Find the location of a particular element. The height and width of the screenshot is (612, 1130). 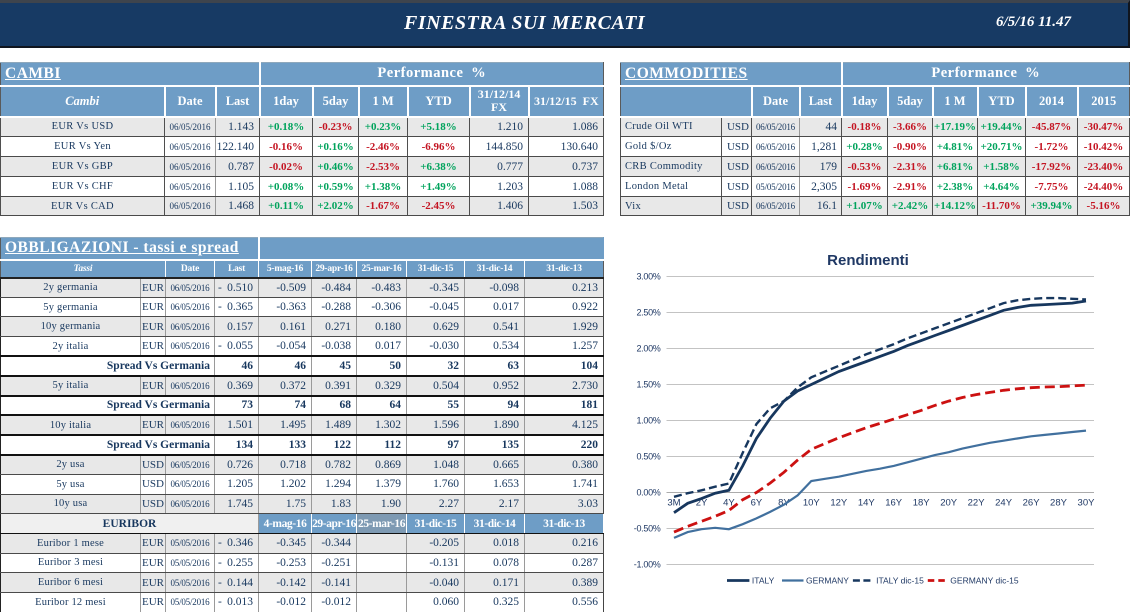

svg-text: -1.00% is located at coordinates (647, 565).